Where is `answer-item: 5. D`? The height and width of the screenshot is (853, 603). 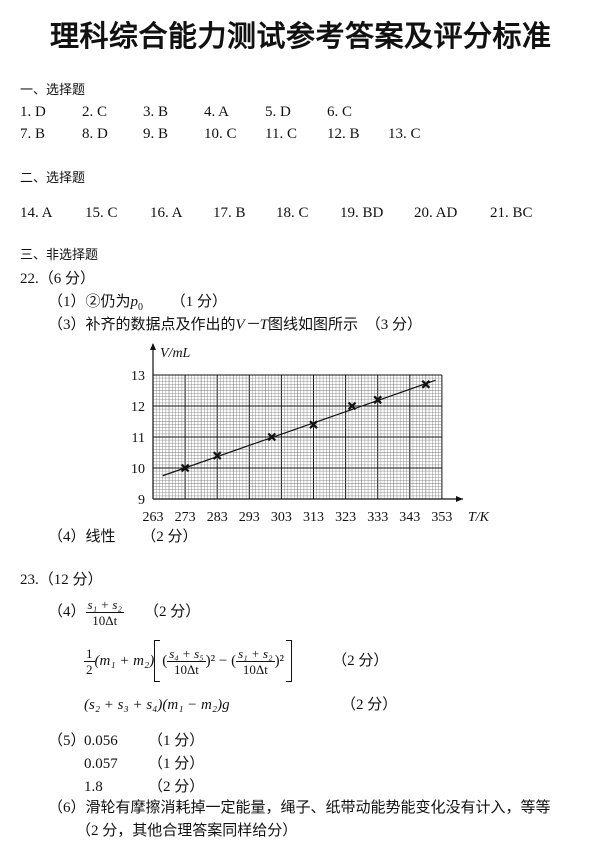
answer-item: 5. D is located at coordinates (278, 112).